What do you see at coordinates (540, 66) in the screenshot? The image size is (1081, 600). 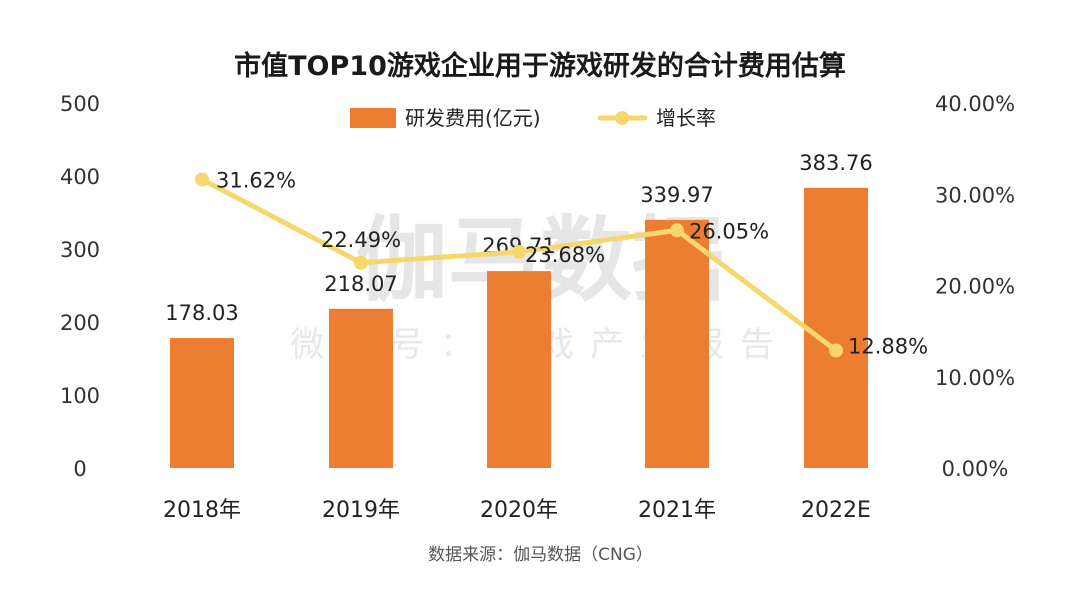 I see `chart-title: 市值TOP10游戏企业用于游戏研发的合计费用估算` at bounding box center [540, 66].